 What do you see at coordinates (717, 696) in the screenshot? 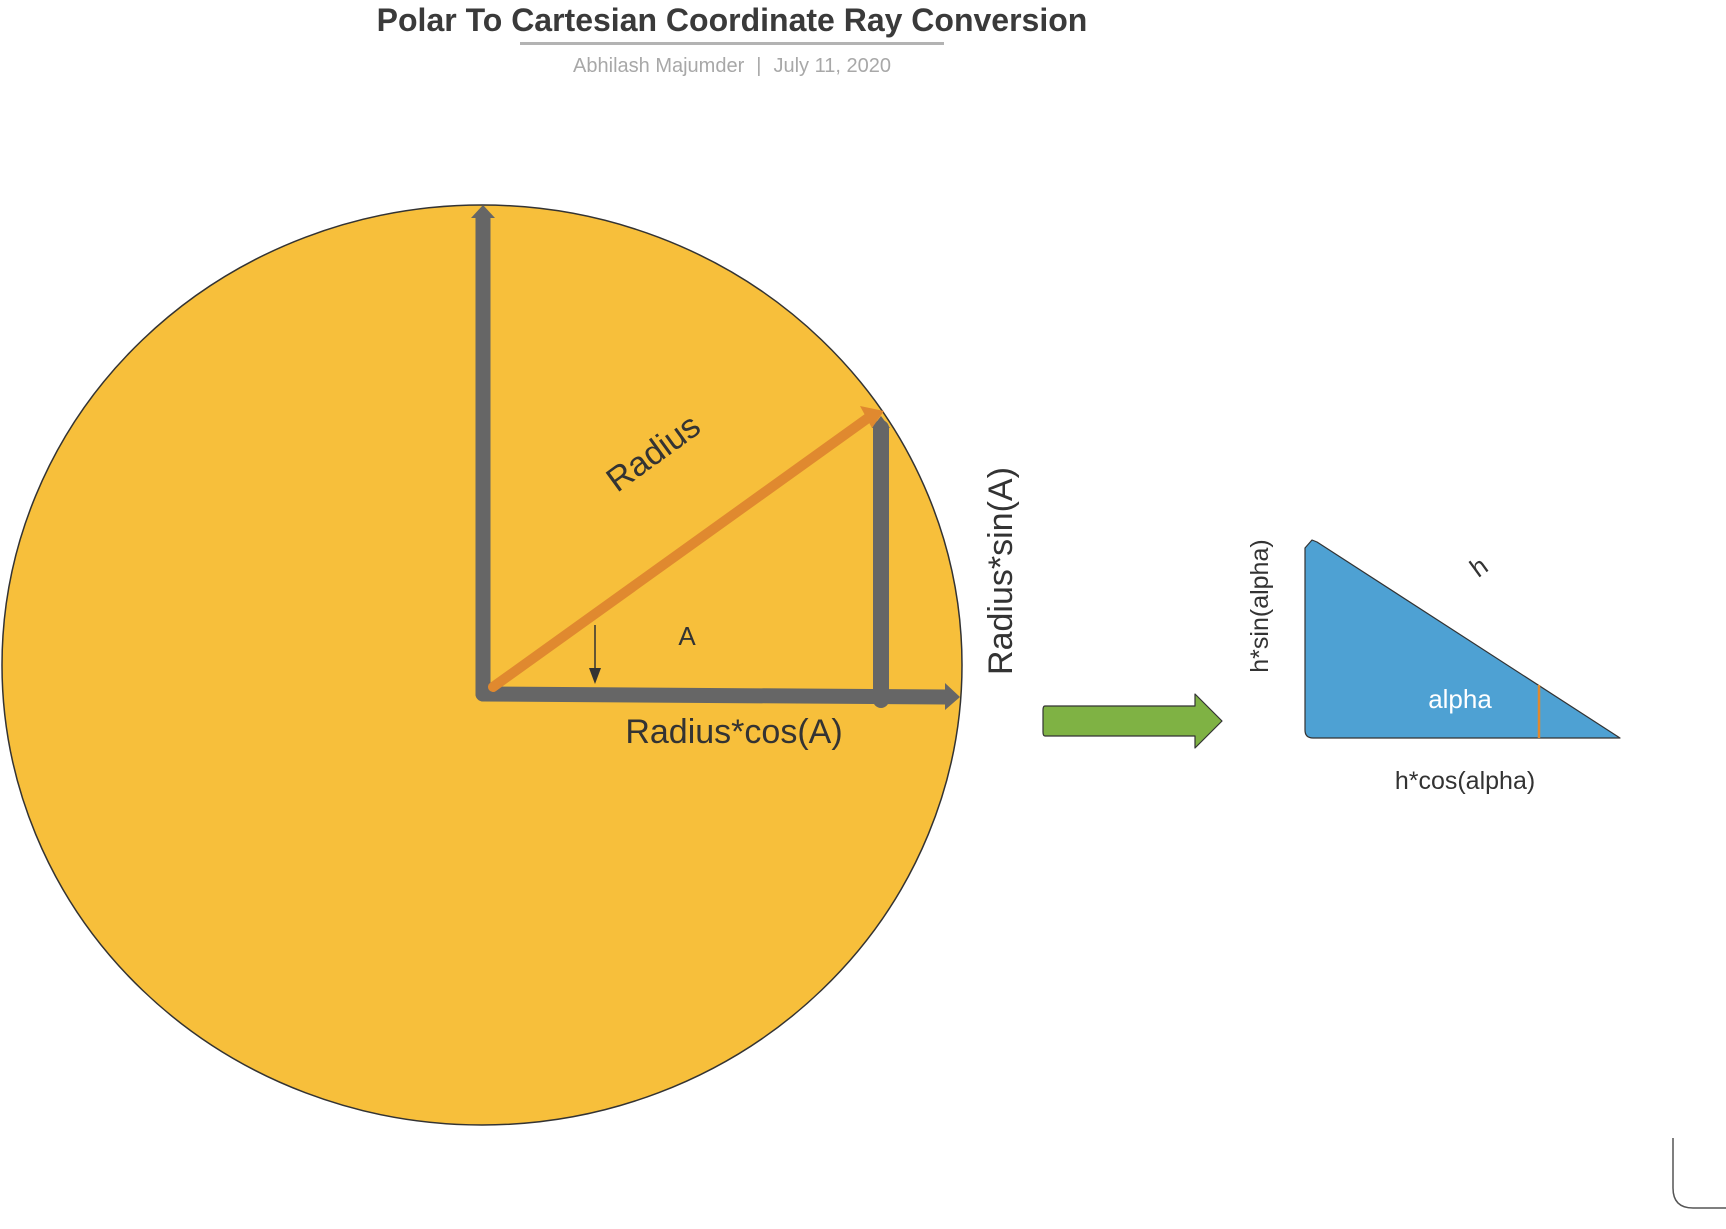
I see `horizontal-axis` at bounding box center [717, 696].